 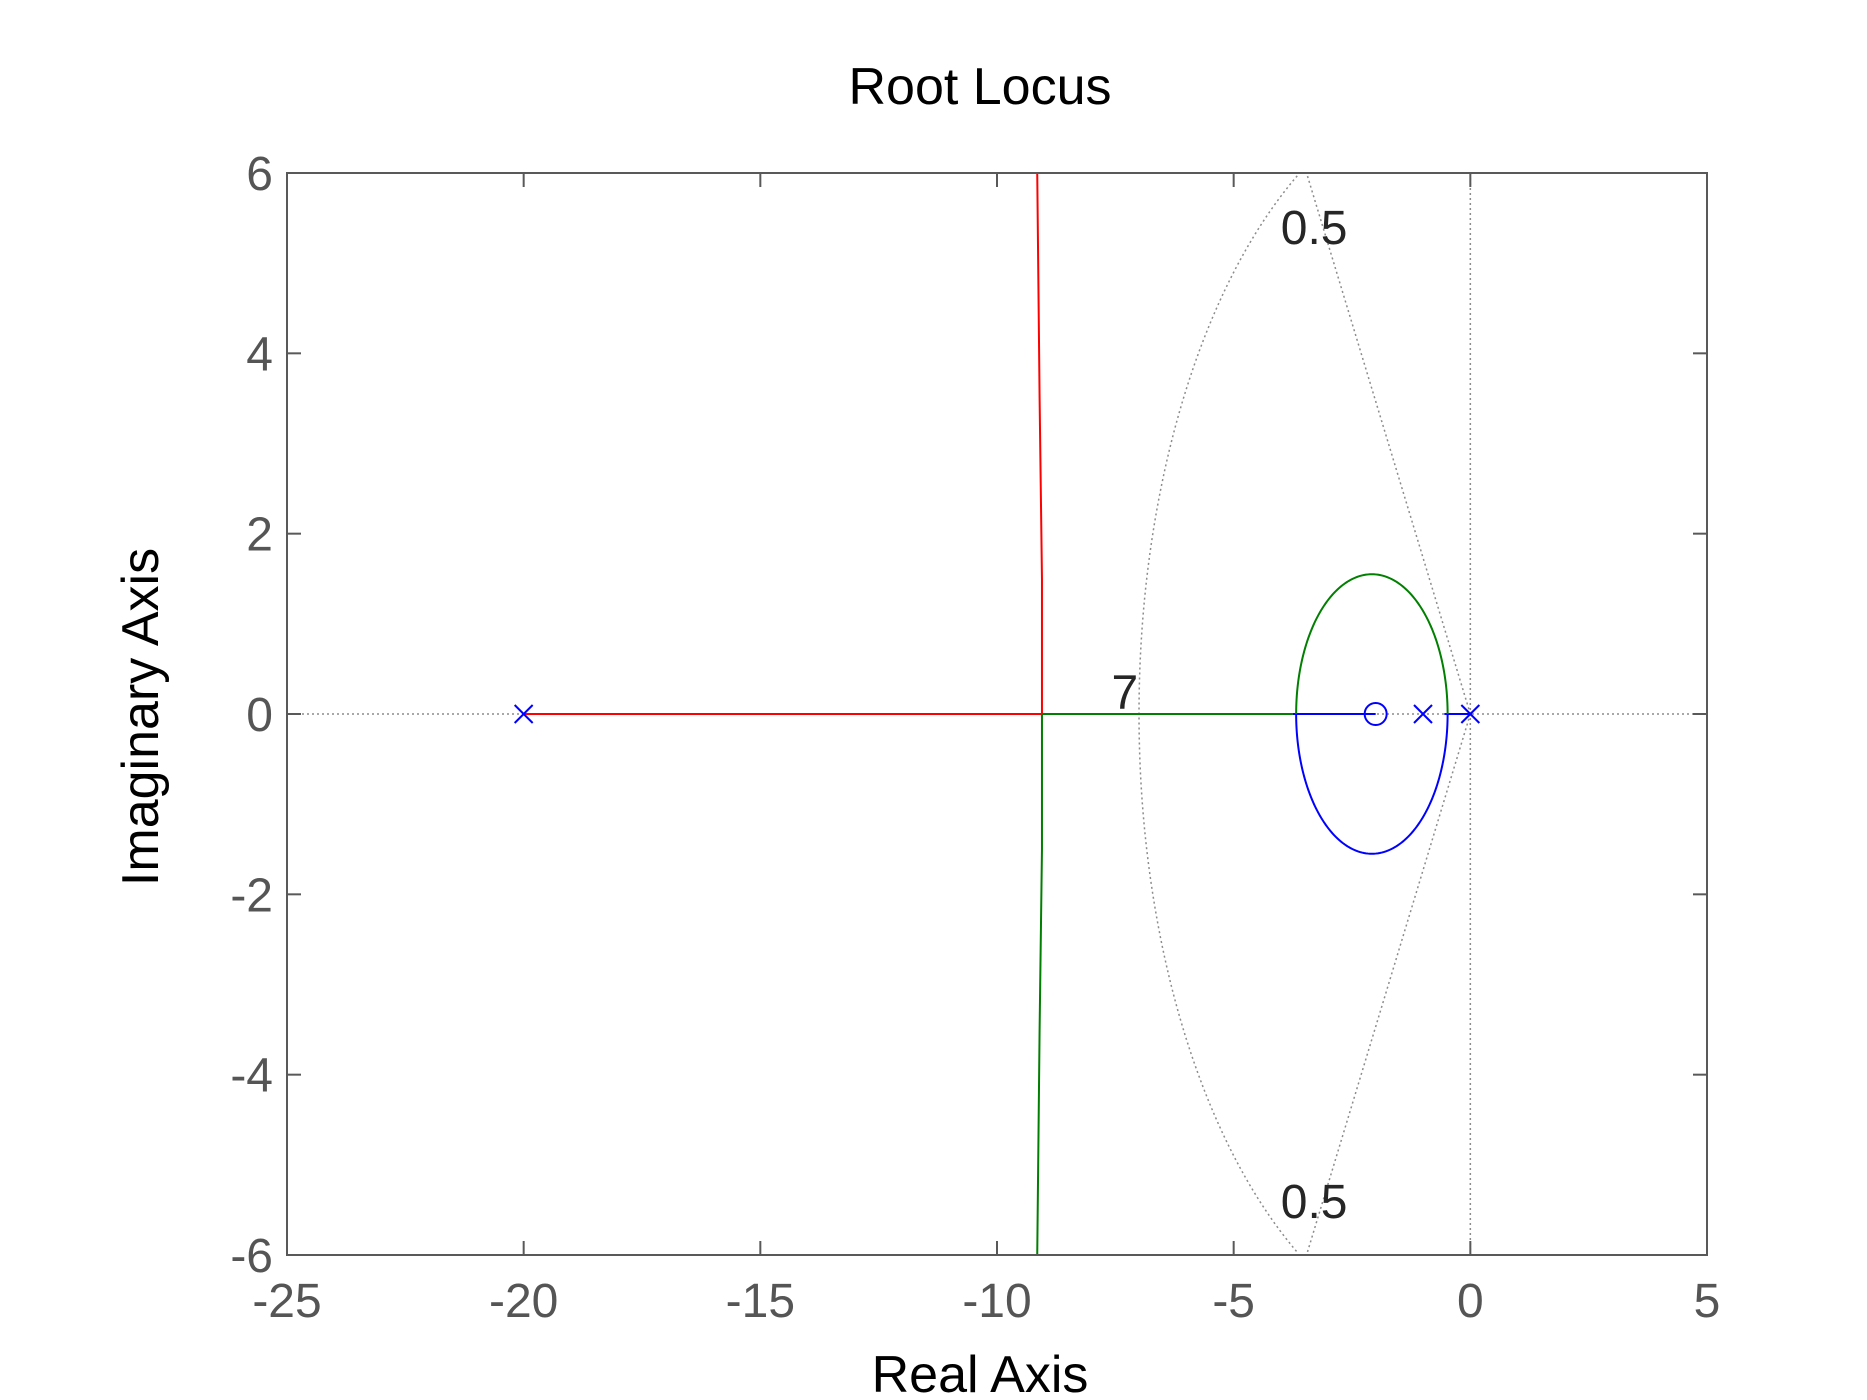 I want to click on chart-title: Root Locus, so click(x=979, y=87).